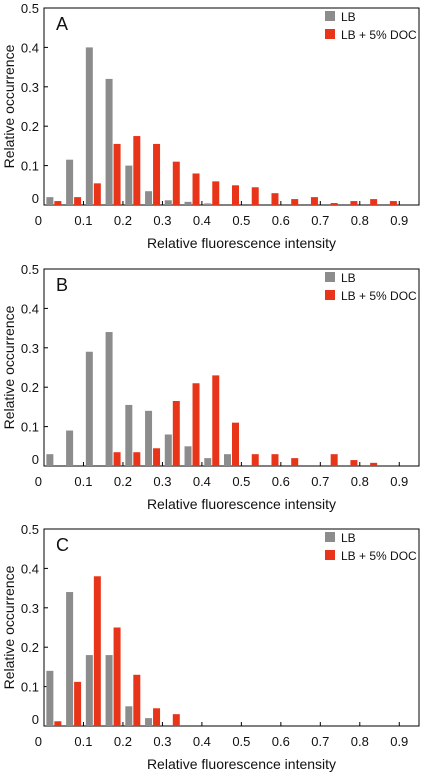 This screenshot has width=431, height=782. What do you see at coordinates (62, 285) in the screenshot?
I see `panel-letter: B` at bounding box center [62, 285].